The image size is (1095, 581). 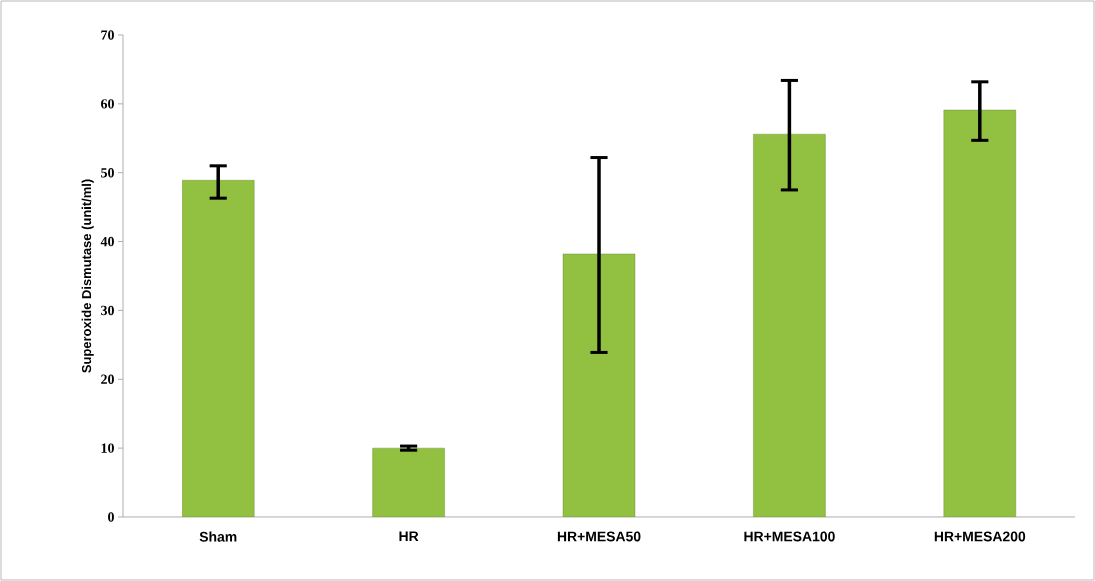 I want to click on x-tick-label: HR+MESA200, so click(x=980, y=536).